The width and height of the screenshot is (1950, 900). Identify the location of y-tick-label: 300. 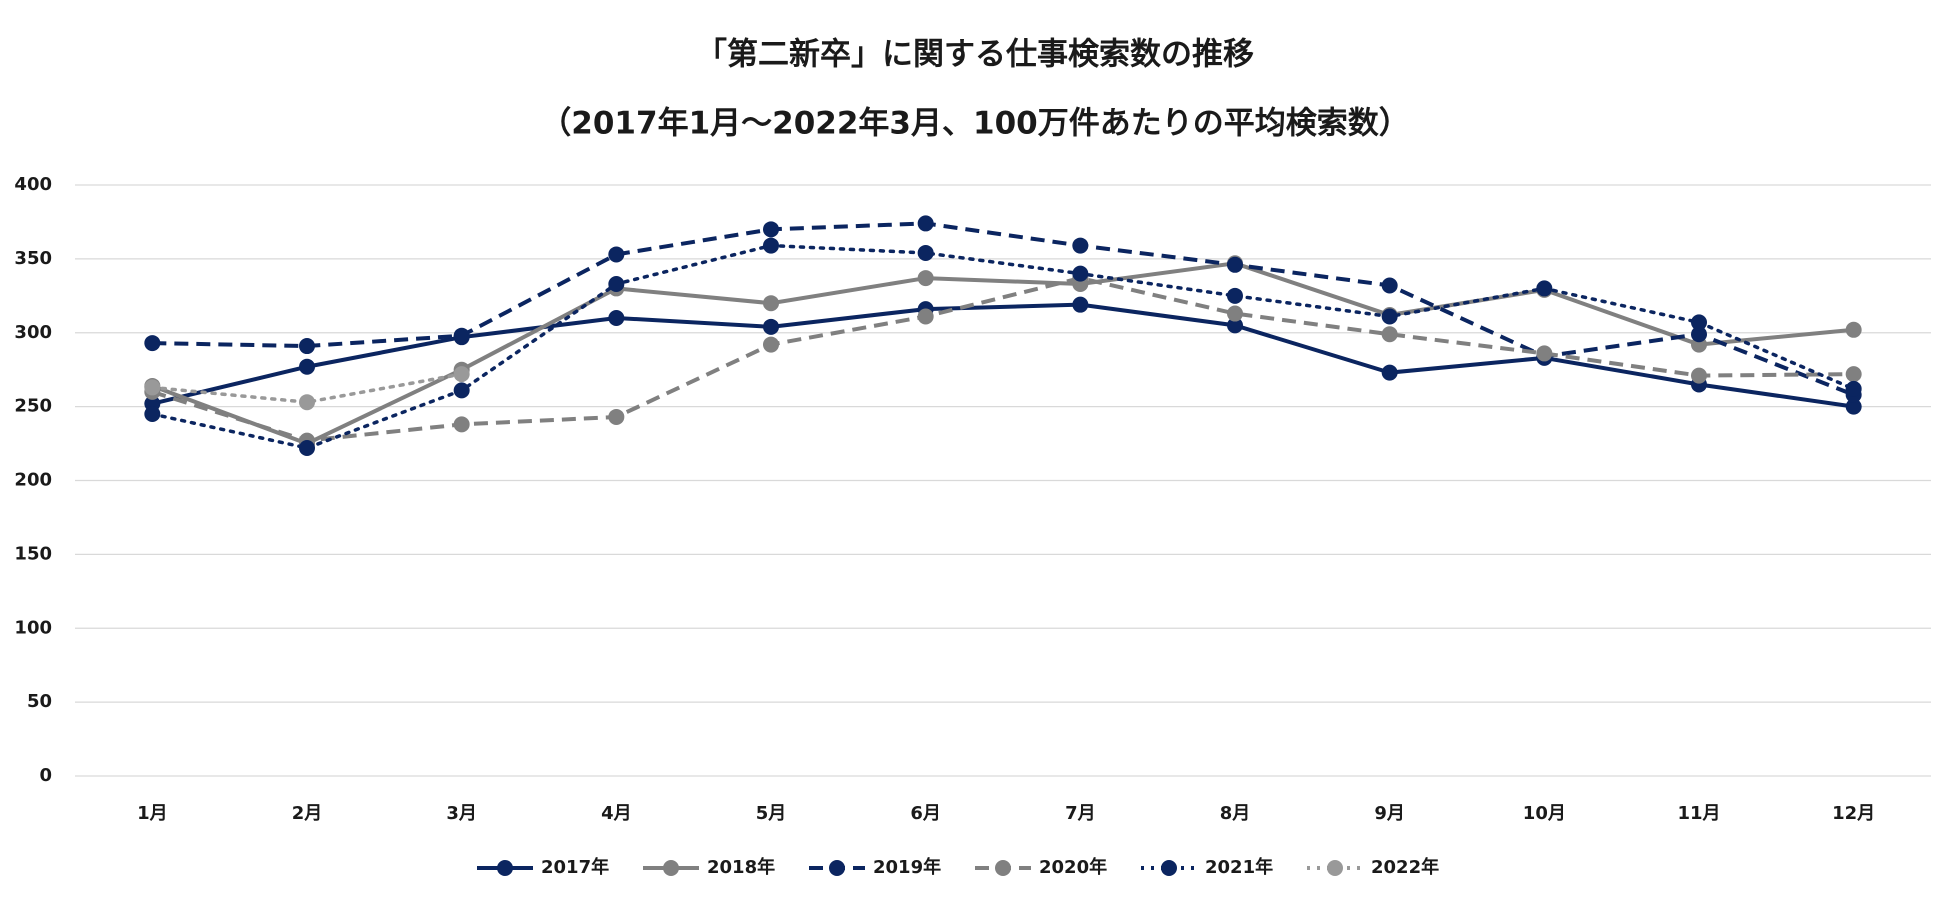
(33, 332).